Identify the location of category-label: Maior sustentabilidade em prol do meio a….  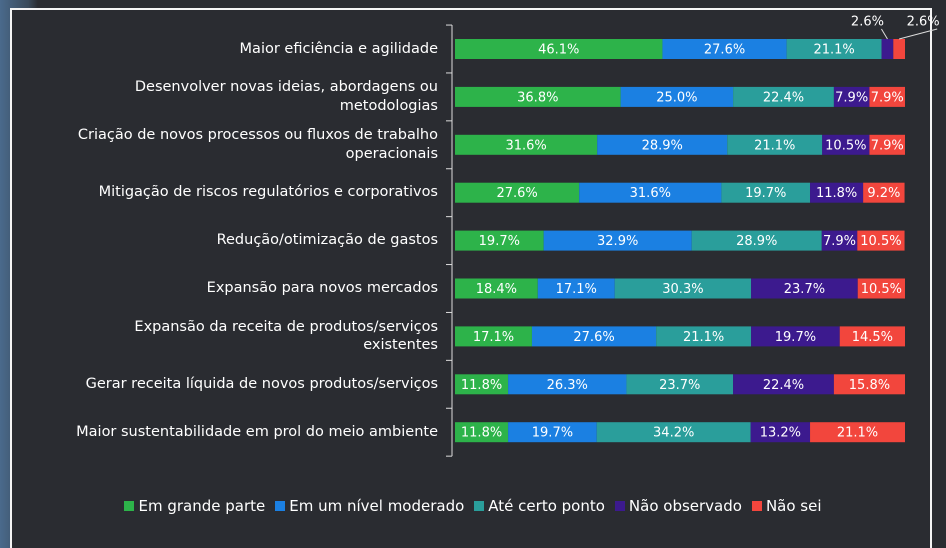
(257, 431).